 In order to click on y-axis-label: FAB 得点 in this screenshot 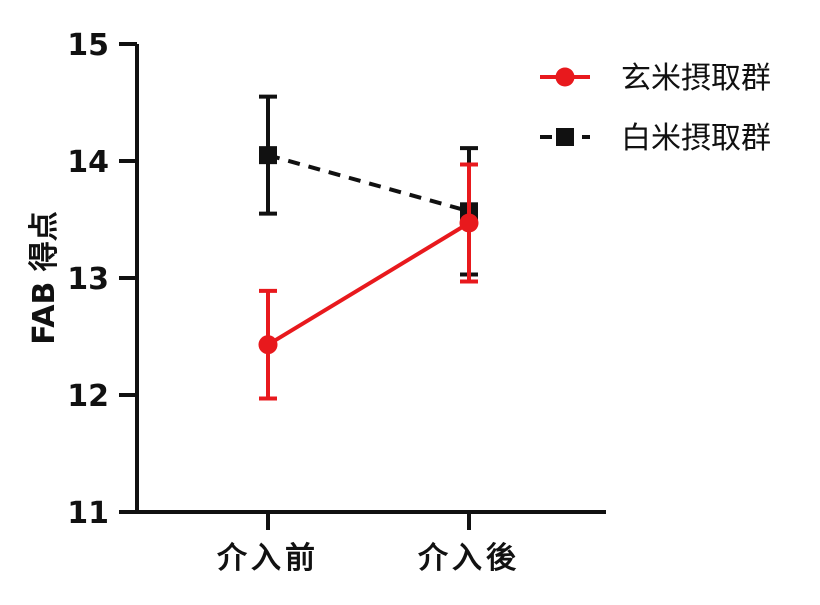, I will do `click(44, 278)`.